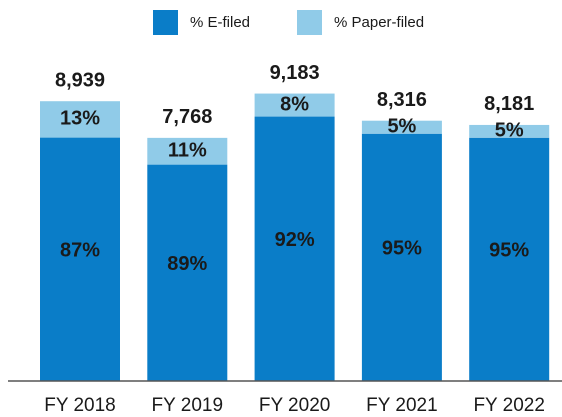  Describe the element at coordinates (187, 117) in the screenshot. I see `total-label: 7,768` at that location.